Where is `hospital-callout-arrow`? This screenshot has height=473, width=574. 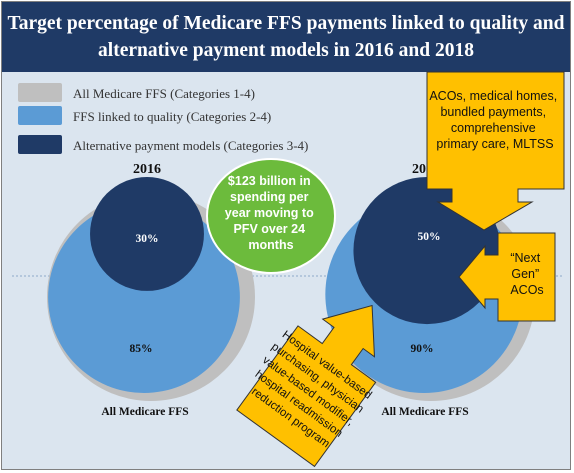
hospital-callout-arrow is located at coordinates (306, 386).